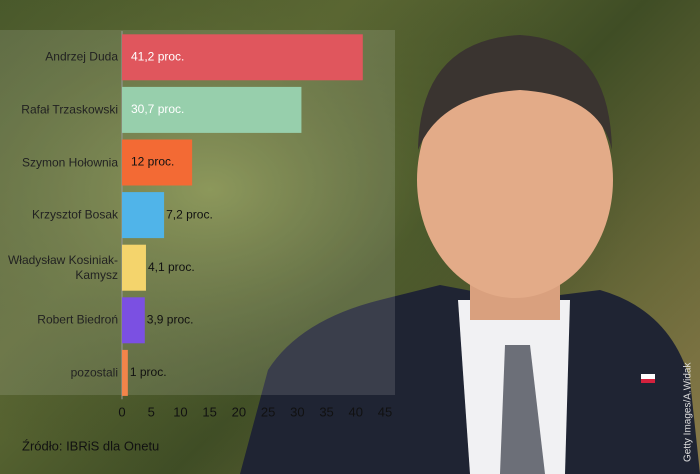 The image size is (700, 474). I want to click on category-label: Szymon Hołownia, so click(69, 162).